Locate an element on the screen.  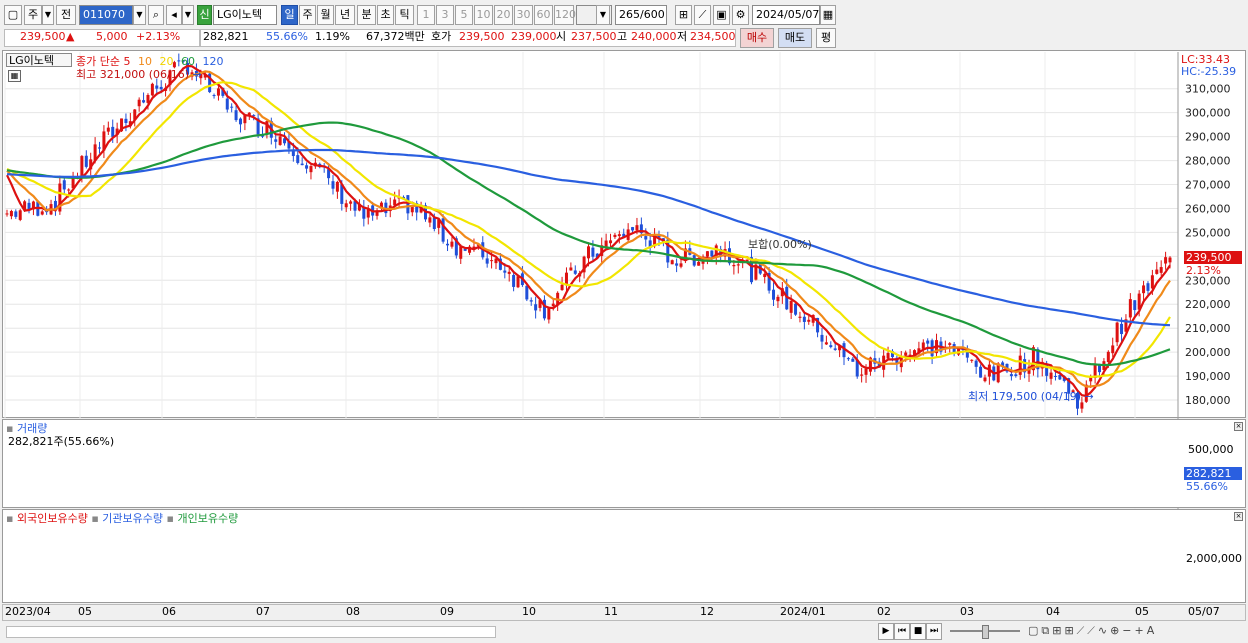
ma-legend: 종가 단순 5 10 20 60 120 is located at coordinates (149, 61).